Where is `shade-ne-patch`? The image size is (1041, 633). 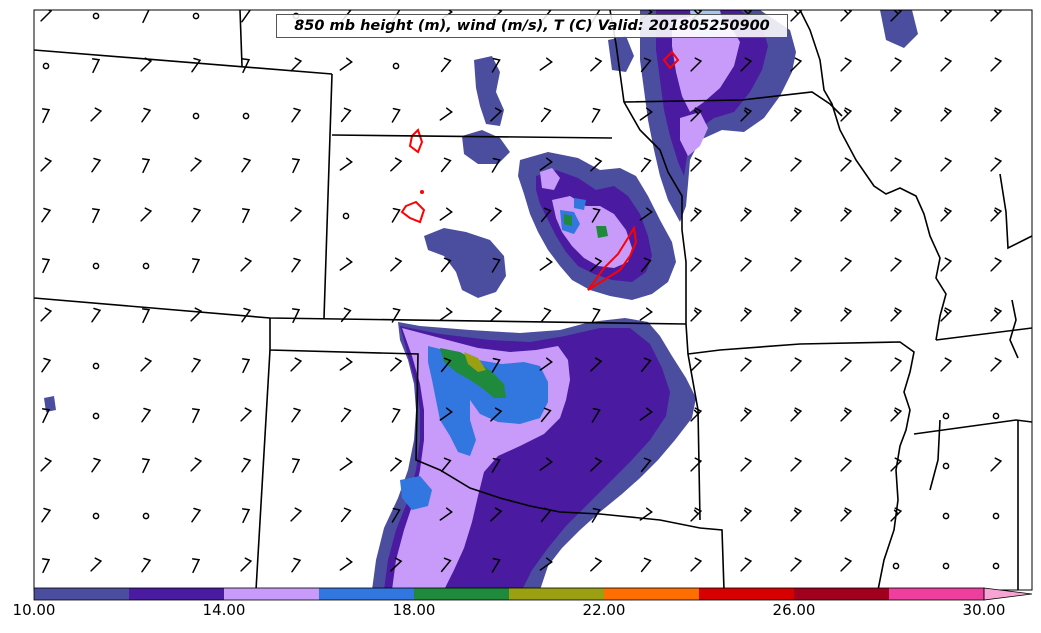 shade-ne-patch is located at coordinates (621, 54).